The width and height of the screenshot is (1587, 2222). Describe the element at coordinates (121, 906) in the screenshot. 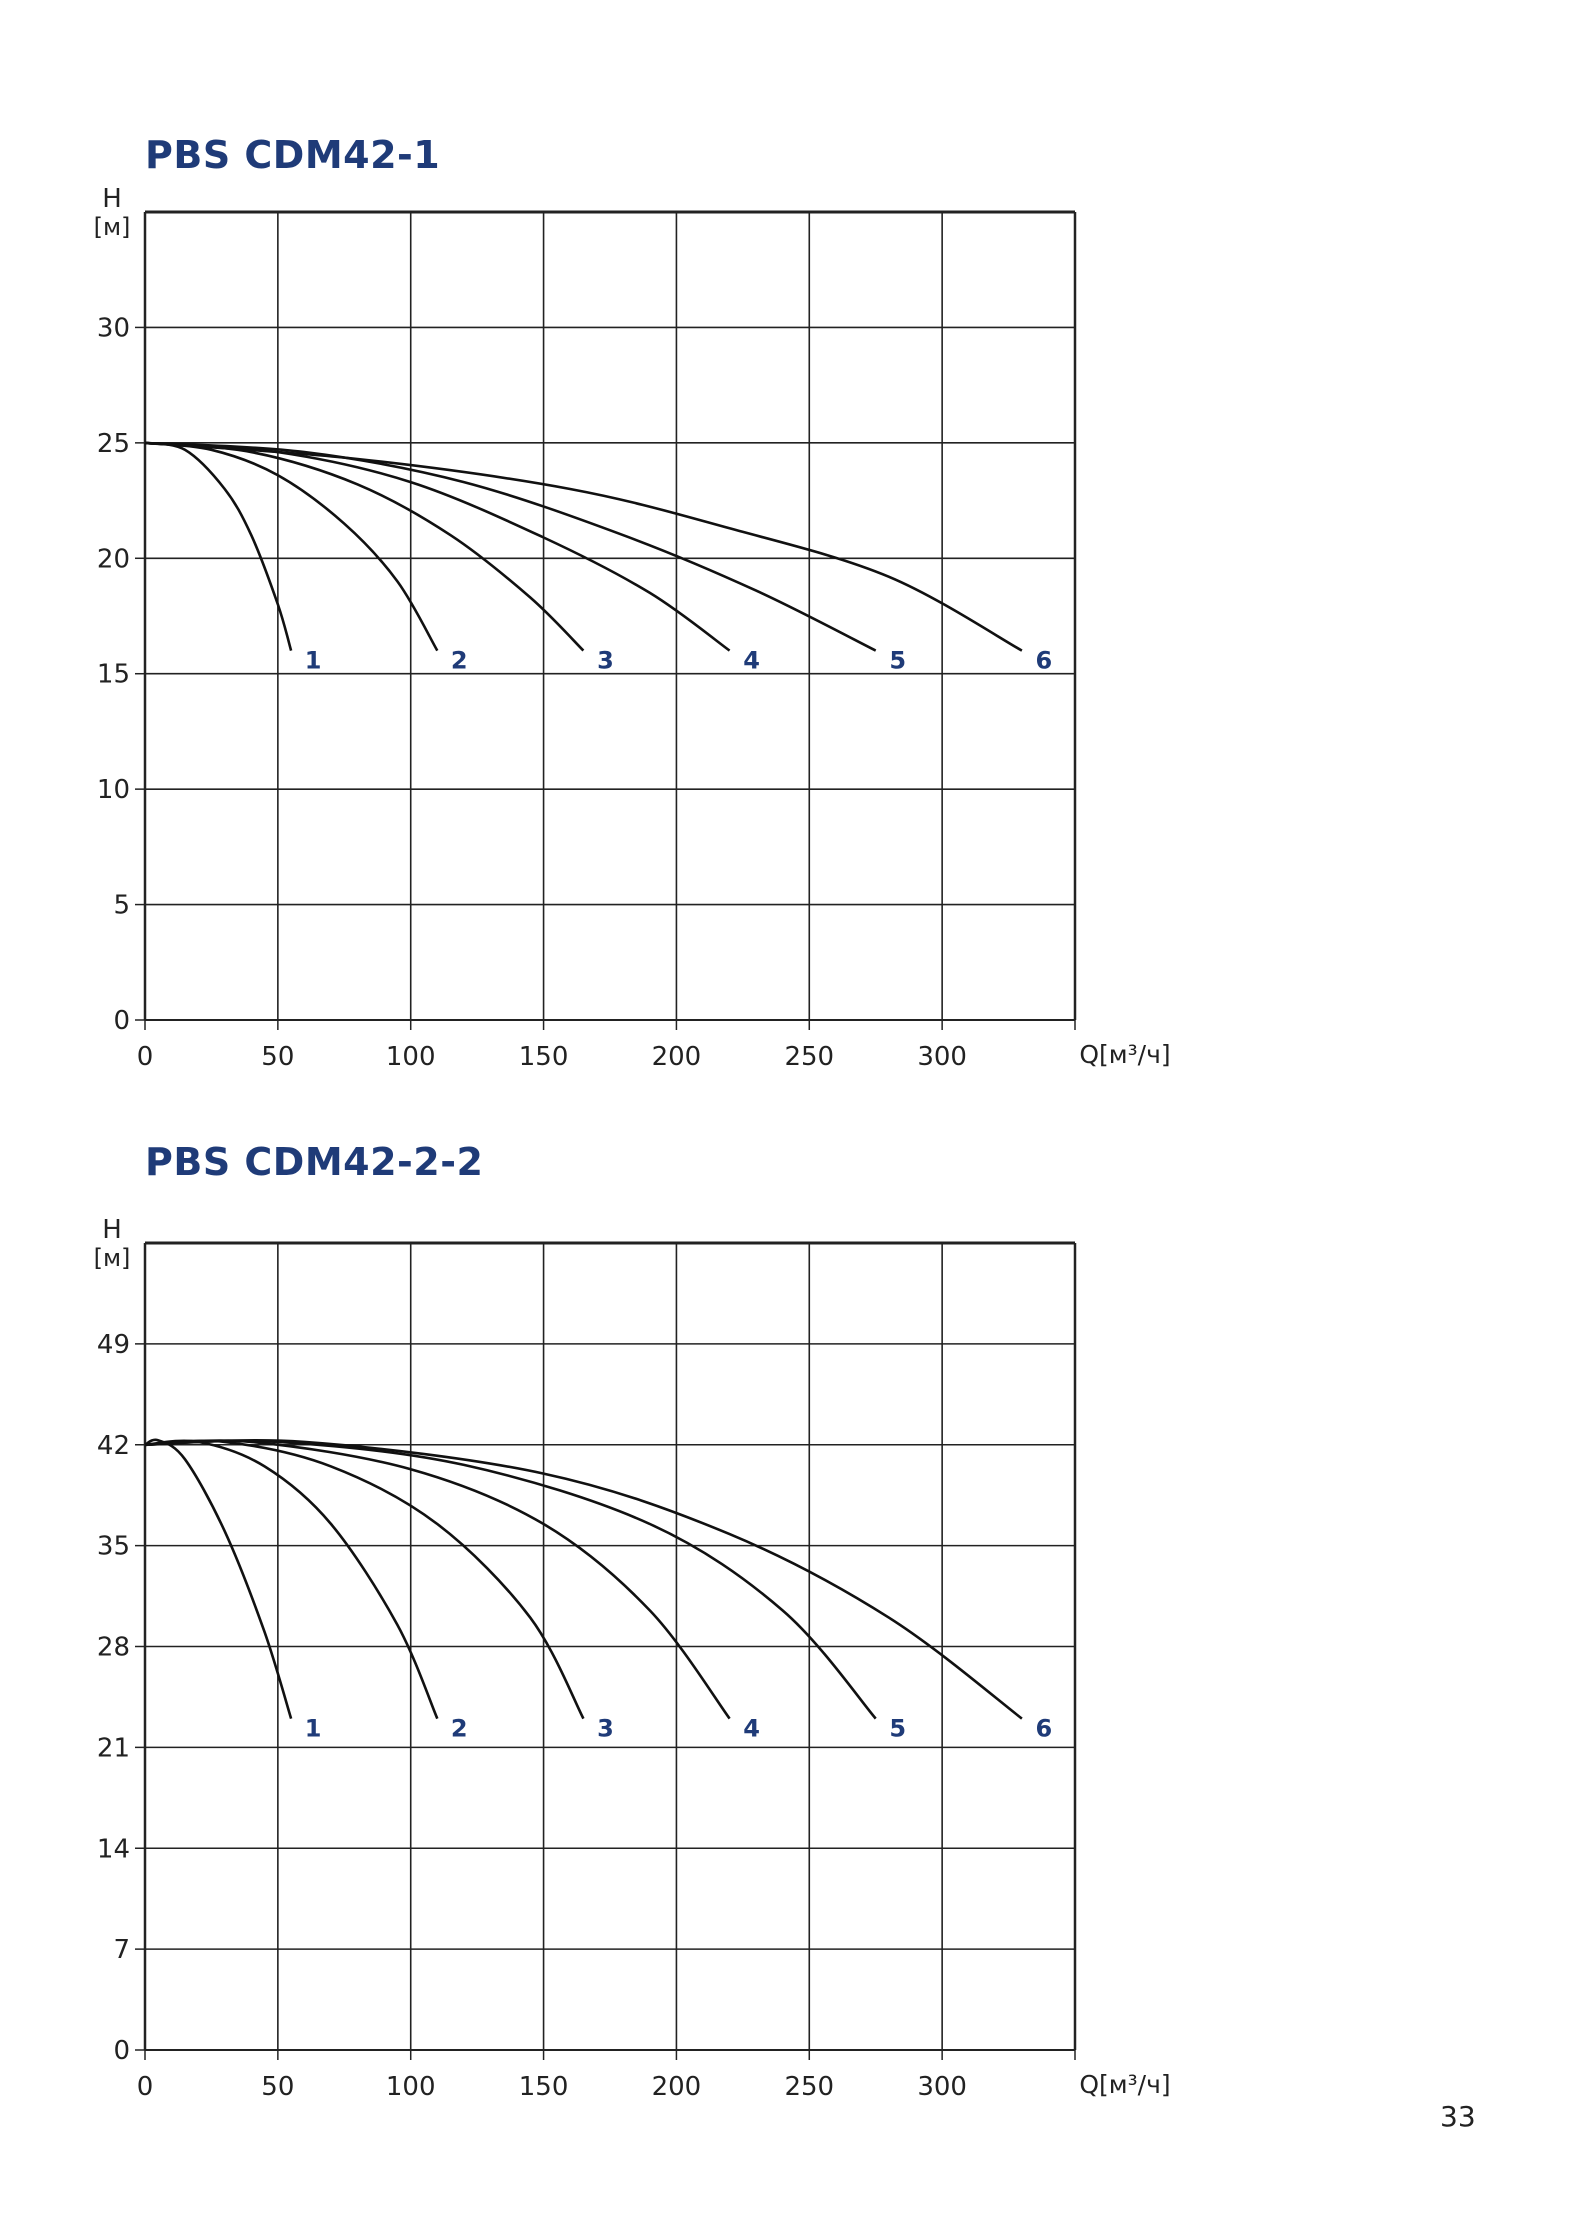

I see `y-tick-label: 5` at that location.